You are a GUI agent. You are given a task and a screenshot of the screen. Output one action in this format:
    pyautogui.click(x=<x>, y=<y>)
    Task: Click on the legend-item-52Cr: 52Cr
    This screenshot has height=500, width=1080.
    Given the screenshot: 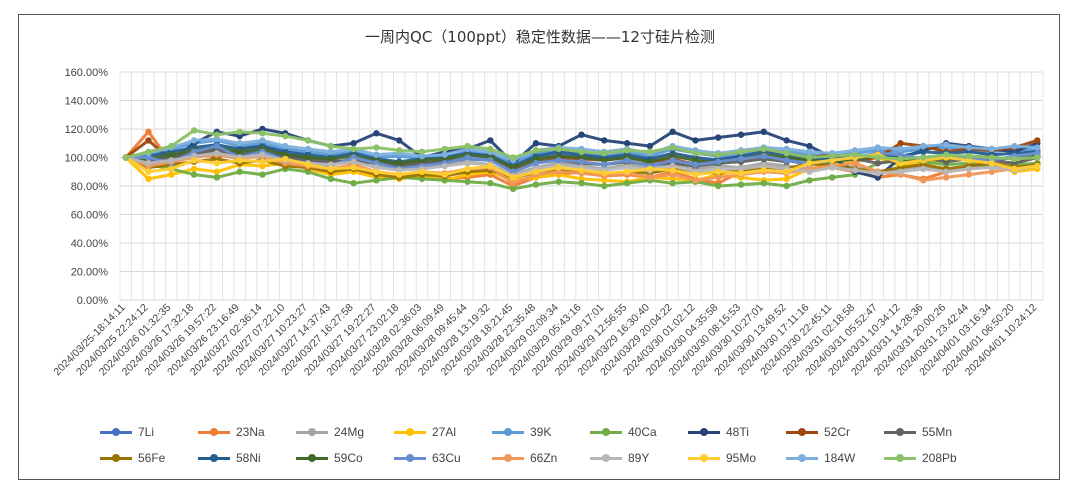 What is the action you would take?
    pyautogui.click(x=835, y=432)
    